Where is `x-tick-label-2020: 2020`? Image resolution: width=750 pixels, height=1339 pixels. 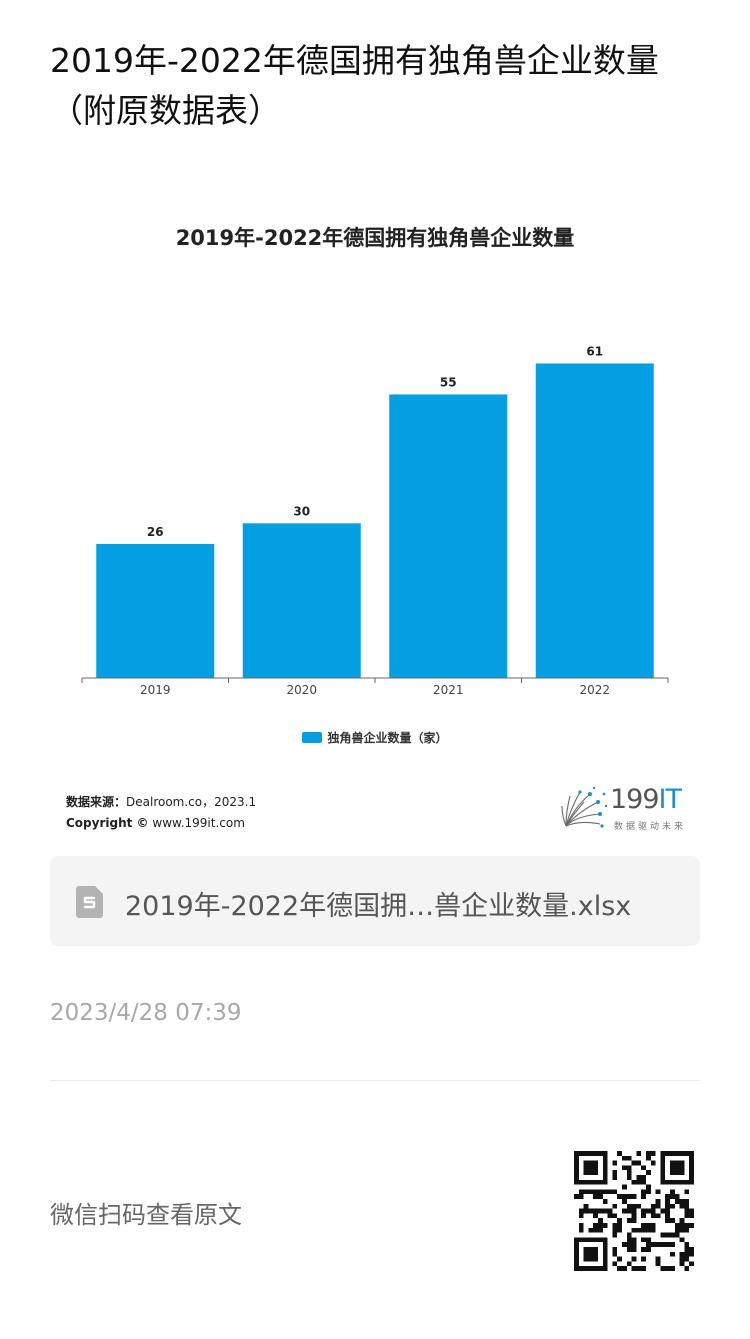 x-tick-label-2020: 2020 is located at coordinates (301, 690).